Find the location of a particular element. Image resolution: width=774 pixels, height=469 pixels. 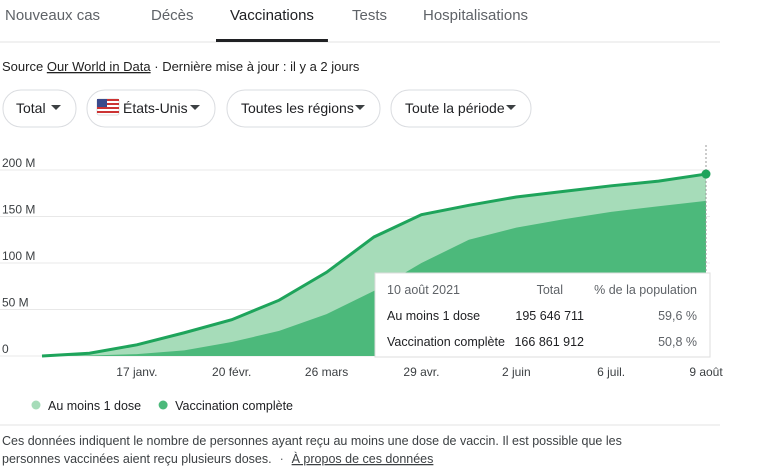

tooltip-cell: 59,6 % is located at coordinates (677, 316).